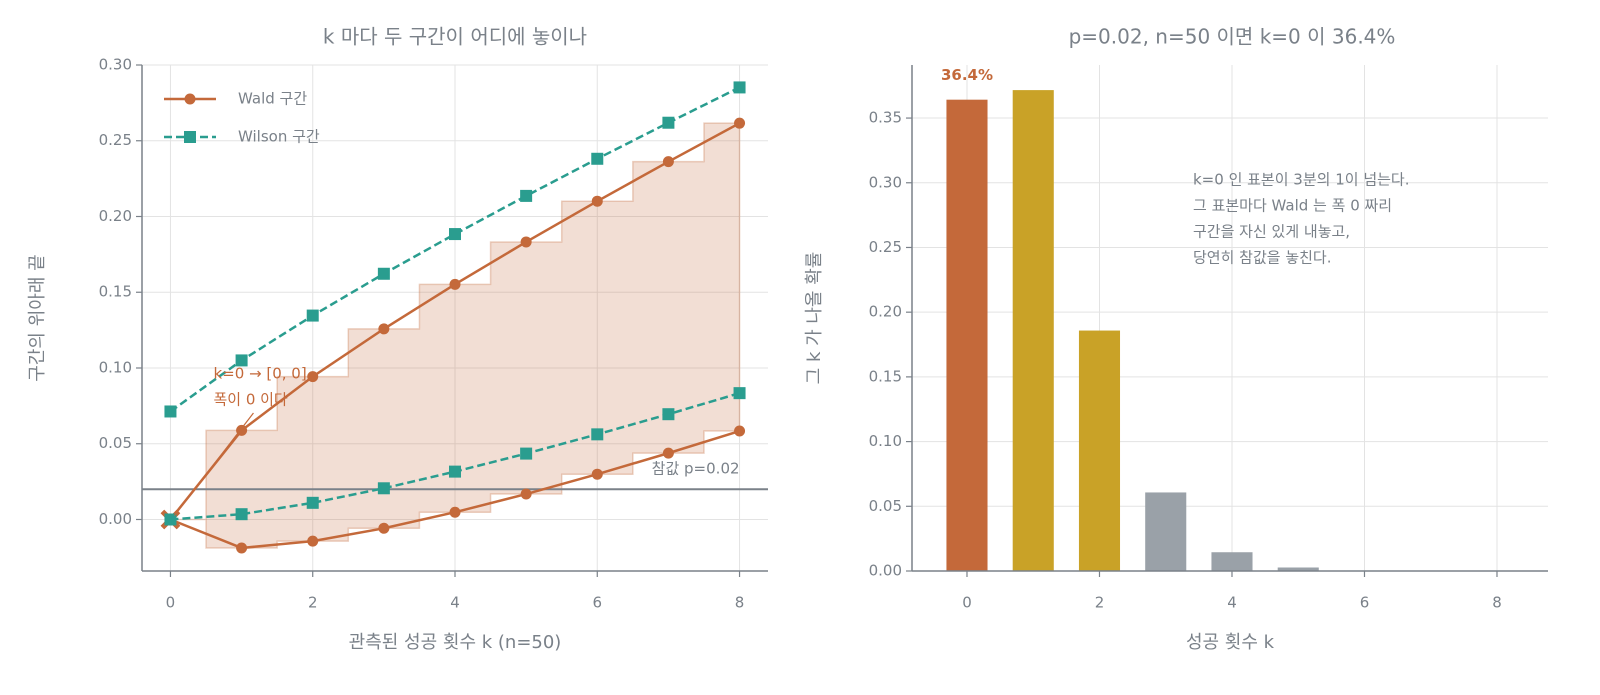 The image size is (1600, 695). Describe the element at coordinates (696, 469) in the screenshot. I see `reference-label: 참값 p=0.02` at that location.